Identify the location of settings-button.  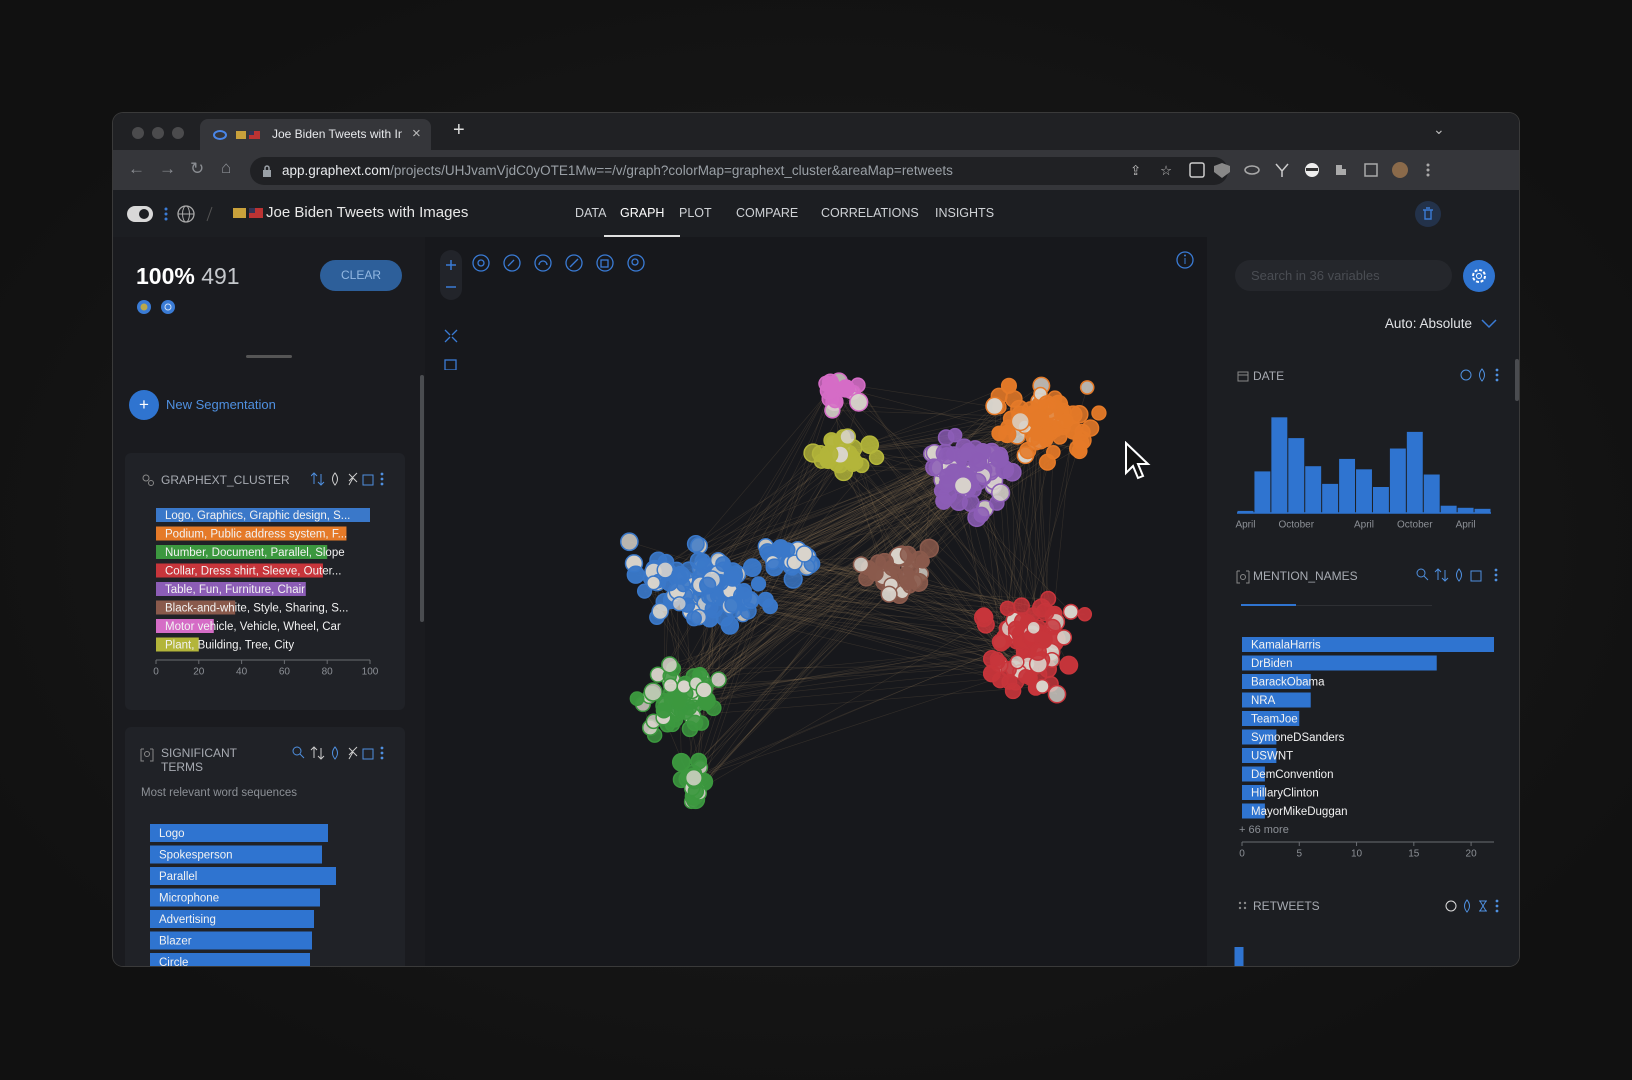
(1479, 276).